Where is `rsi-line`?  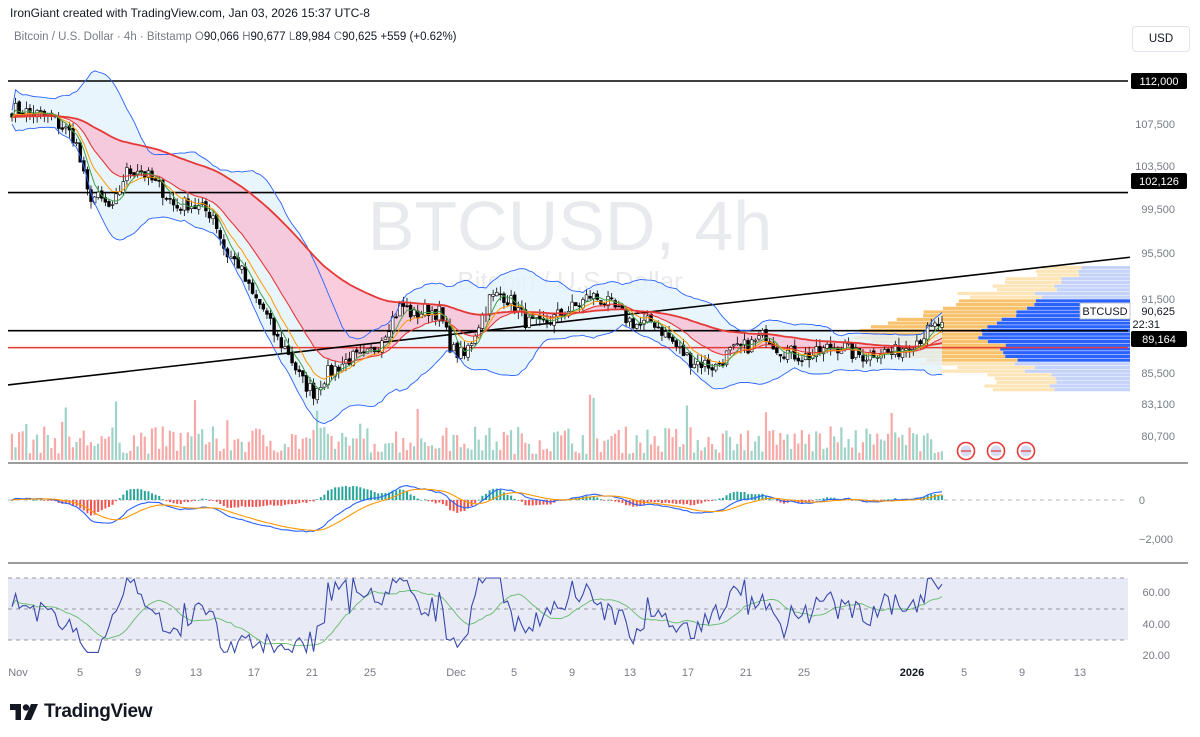
rsi-line is located at coordinates (477, 615).